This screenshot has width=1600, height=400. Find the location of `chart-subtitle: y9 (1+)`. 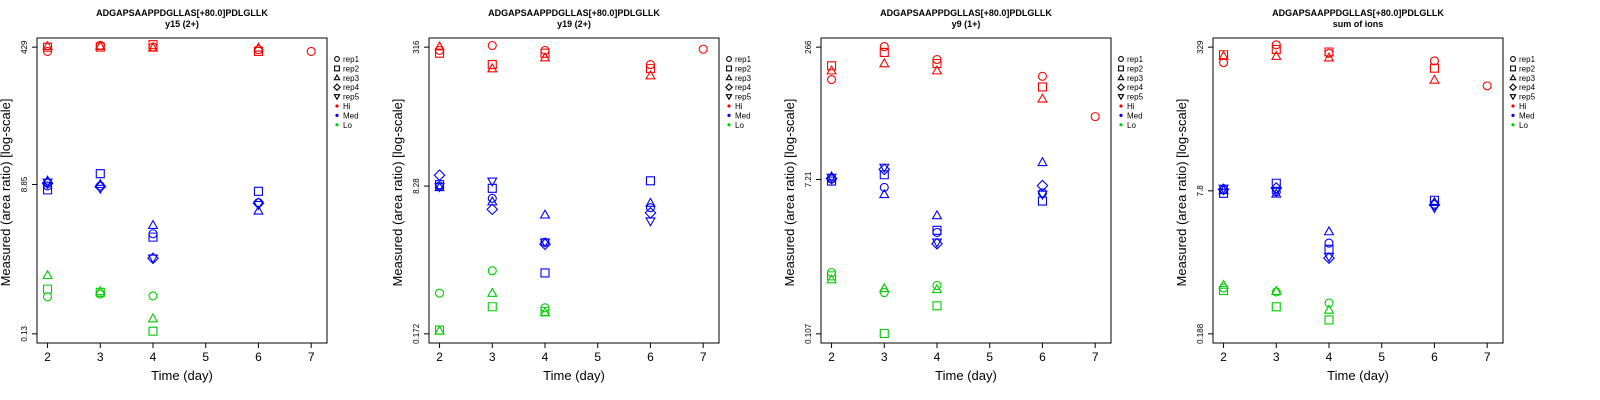

chart-subtitle: y9 (1+) is located at coordinates (966, 24).